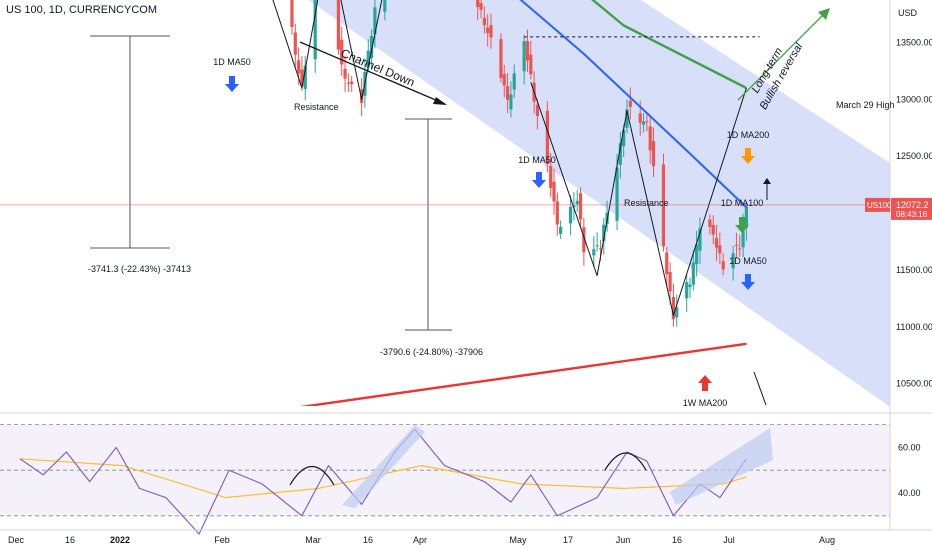 The height and width of the screenshot is (550, 932). What do you see at coordinates (222, 540) in the screenshot?
I see `x-tick-label: Feb` at bounding box center [222, 540].